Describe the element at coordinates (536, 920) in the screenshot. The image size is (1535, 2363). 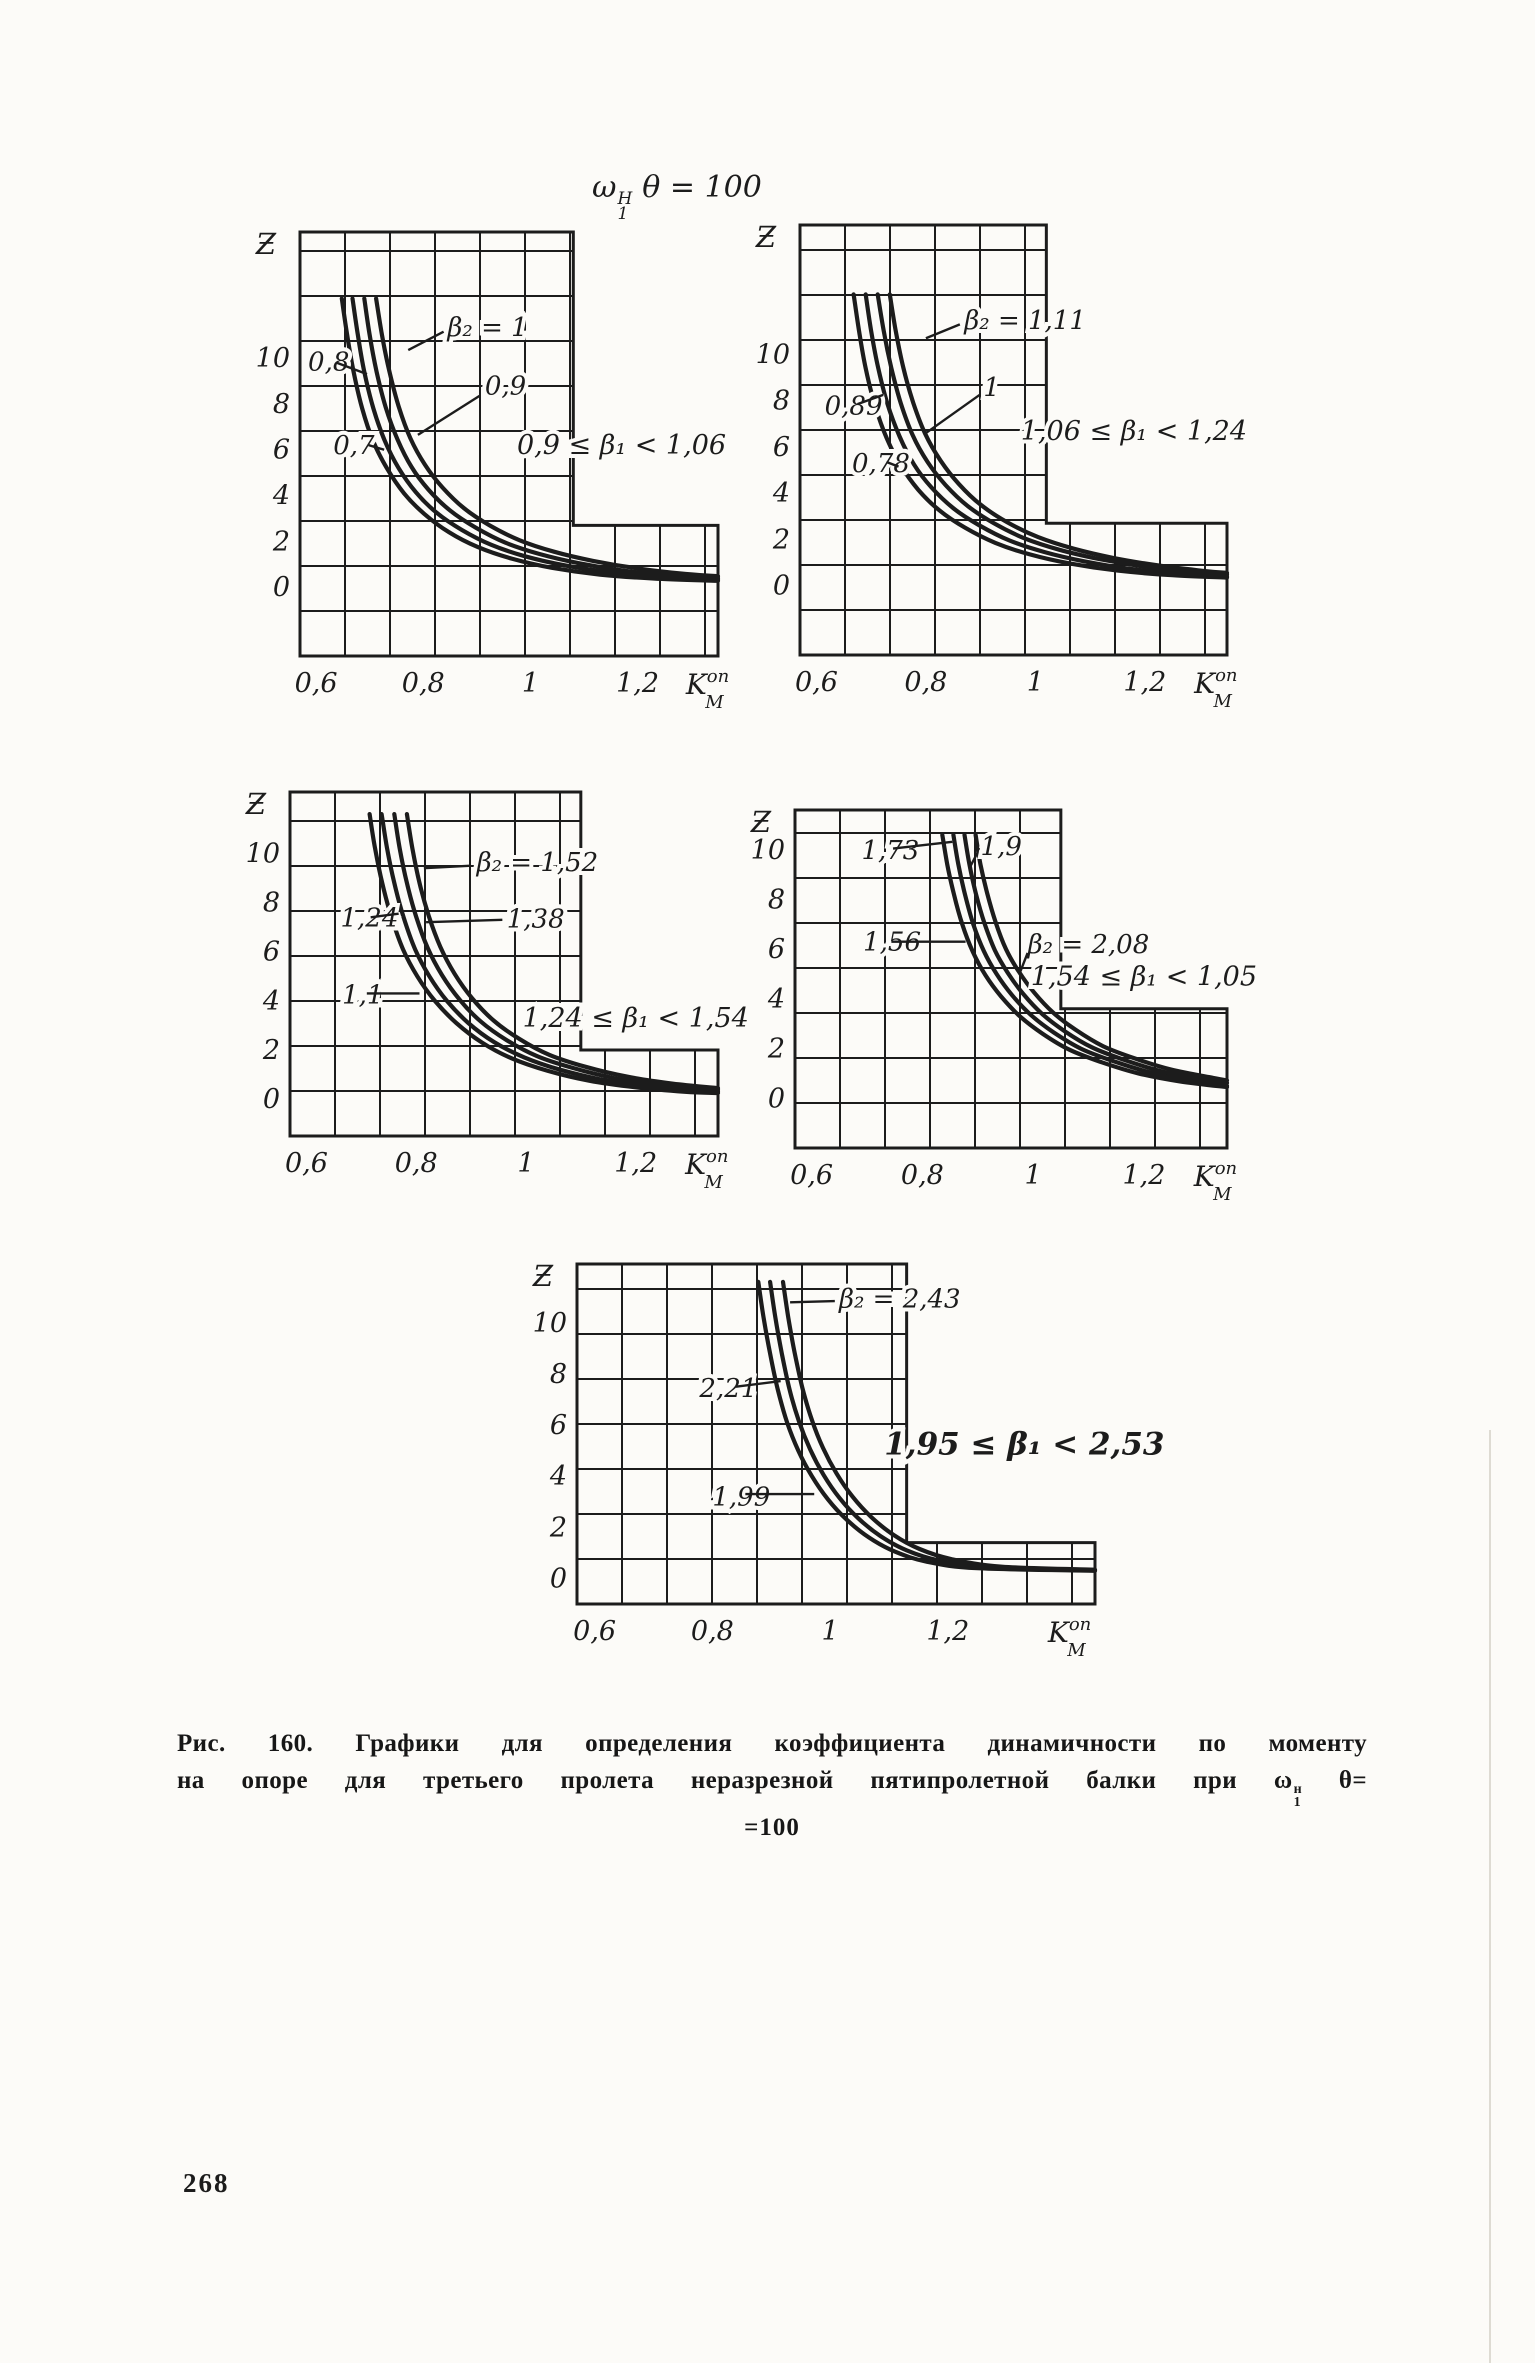
I see `curve-label: 1,38` at that location.